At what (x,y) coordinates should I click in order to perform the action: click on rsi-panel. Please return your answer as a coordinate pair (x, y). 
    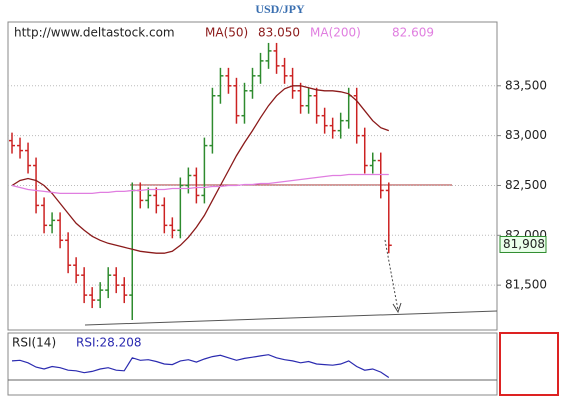
    Looking at the image, I should click on (252, 364).